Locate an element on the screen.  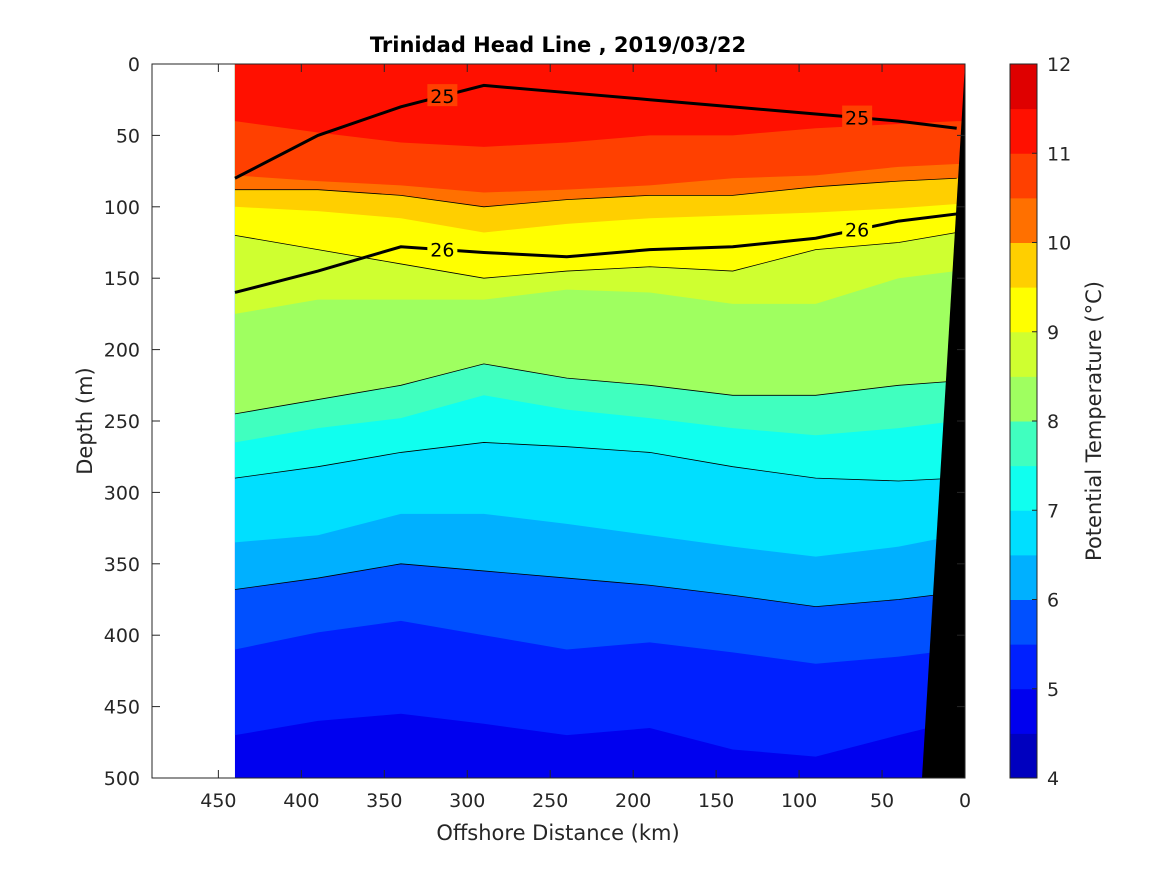
x-tick-label: 400 is located at coordinates (301, 801).